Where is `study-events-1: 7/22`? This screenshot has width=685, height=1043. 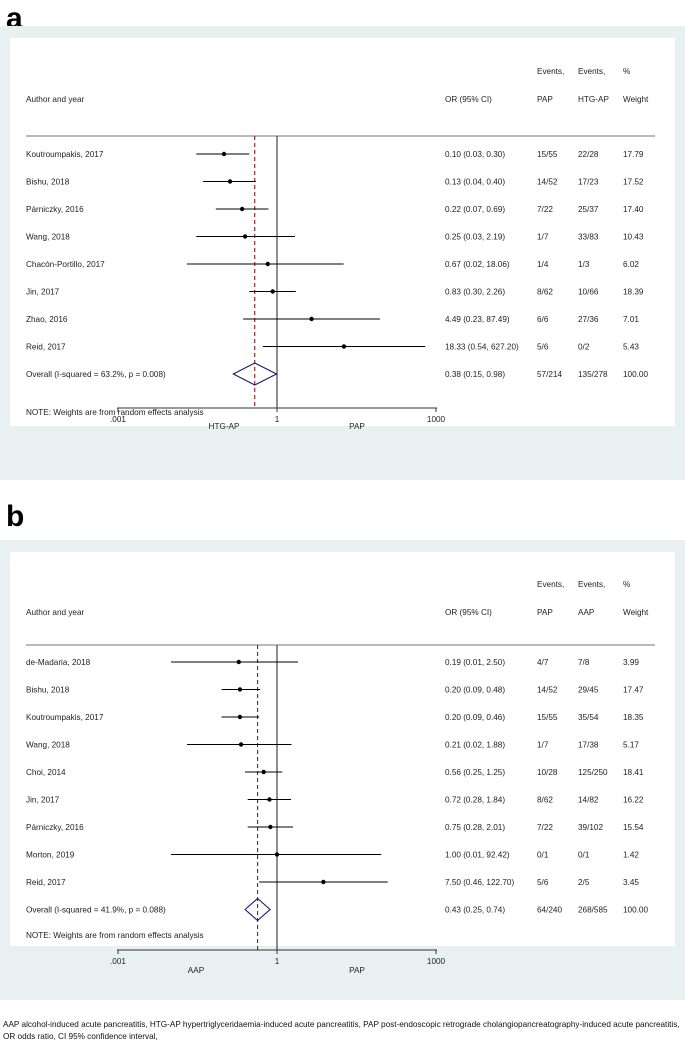
study-events-1: 7/22 is located at coordinates (545, 827).